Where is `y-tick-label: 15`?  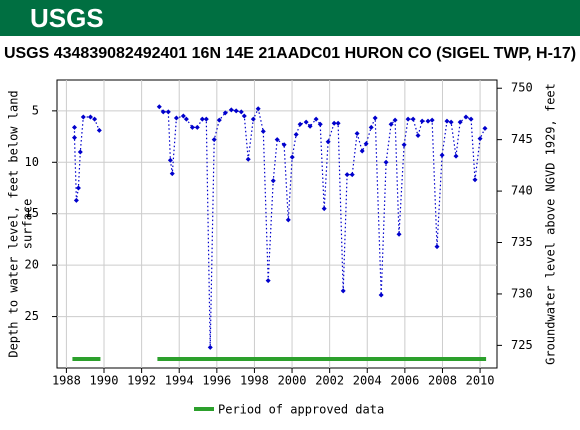 y-tick-label: 15 is located at coordinates (32, 213).